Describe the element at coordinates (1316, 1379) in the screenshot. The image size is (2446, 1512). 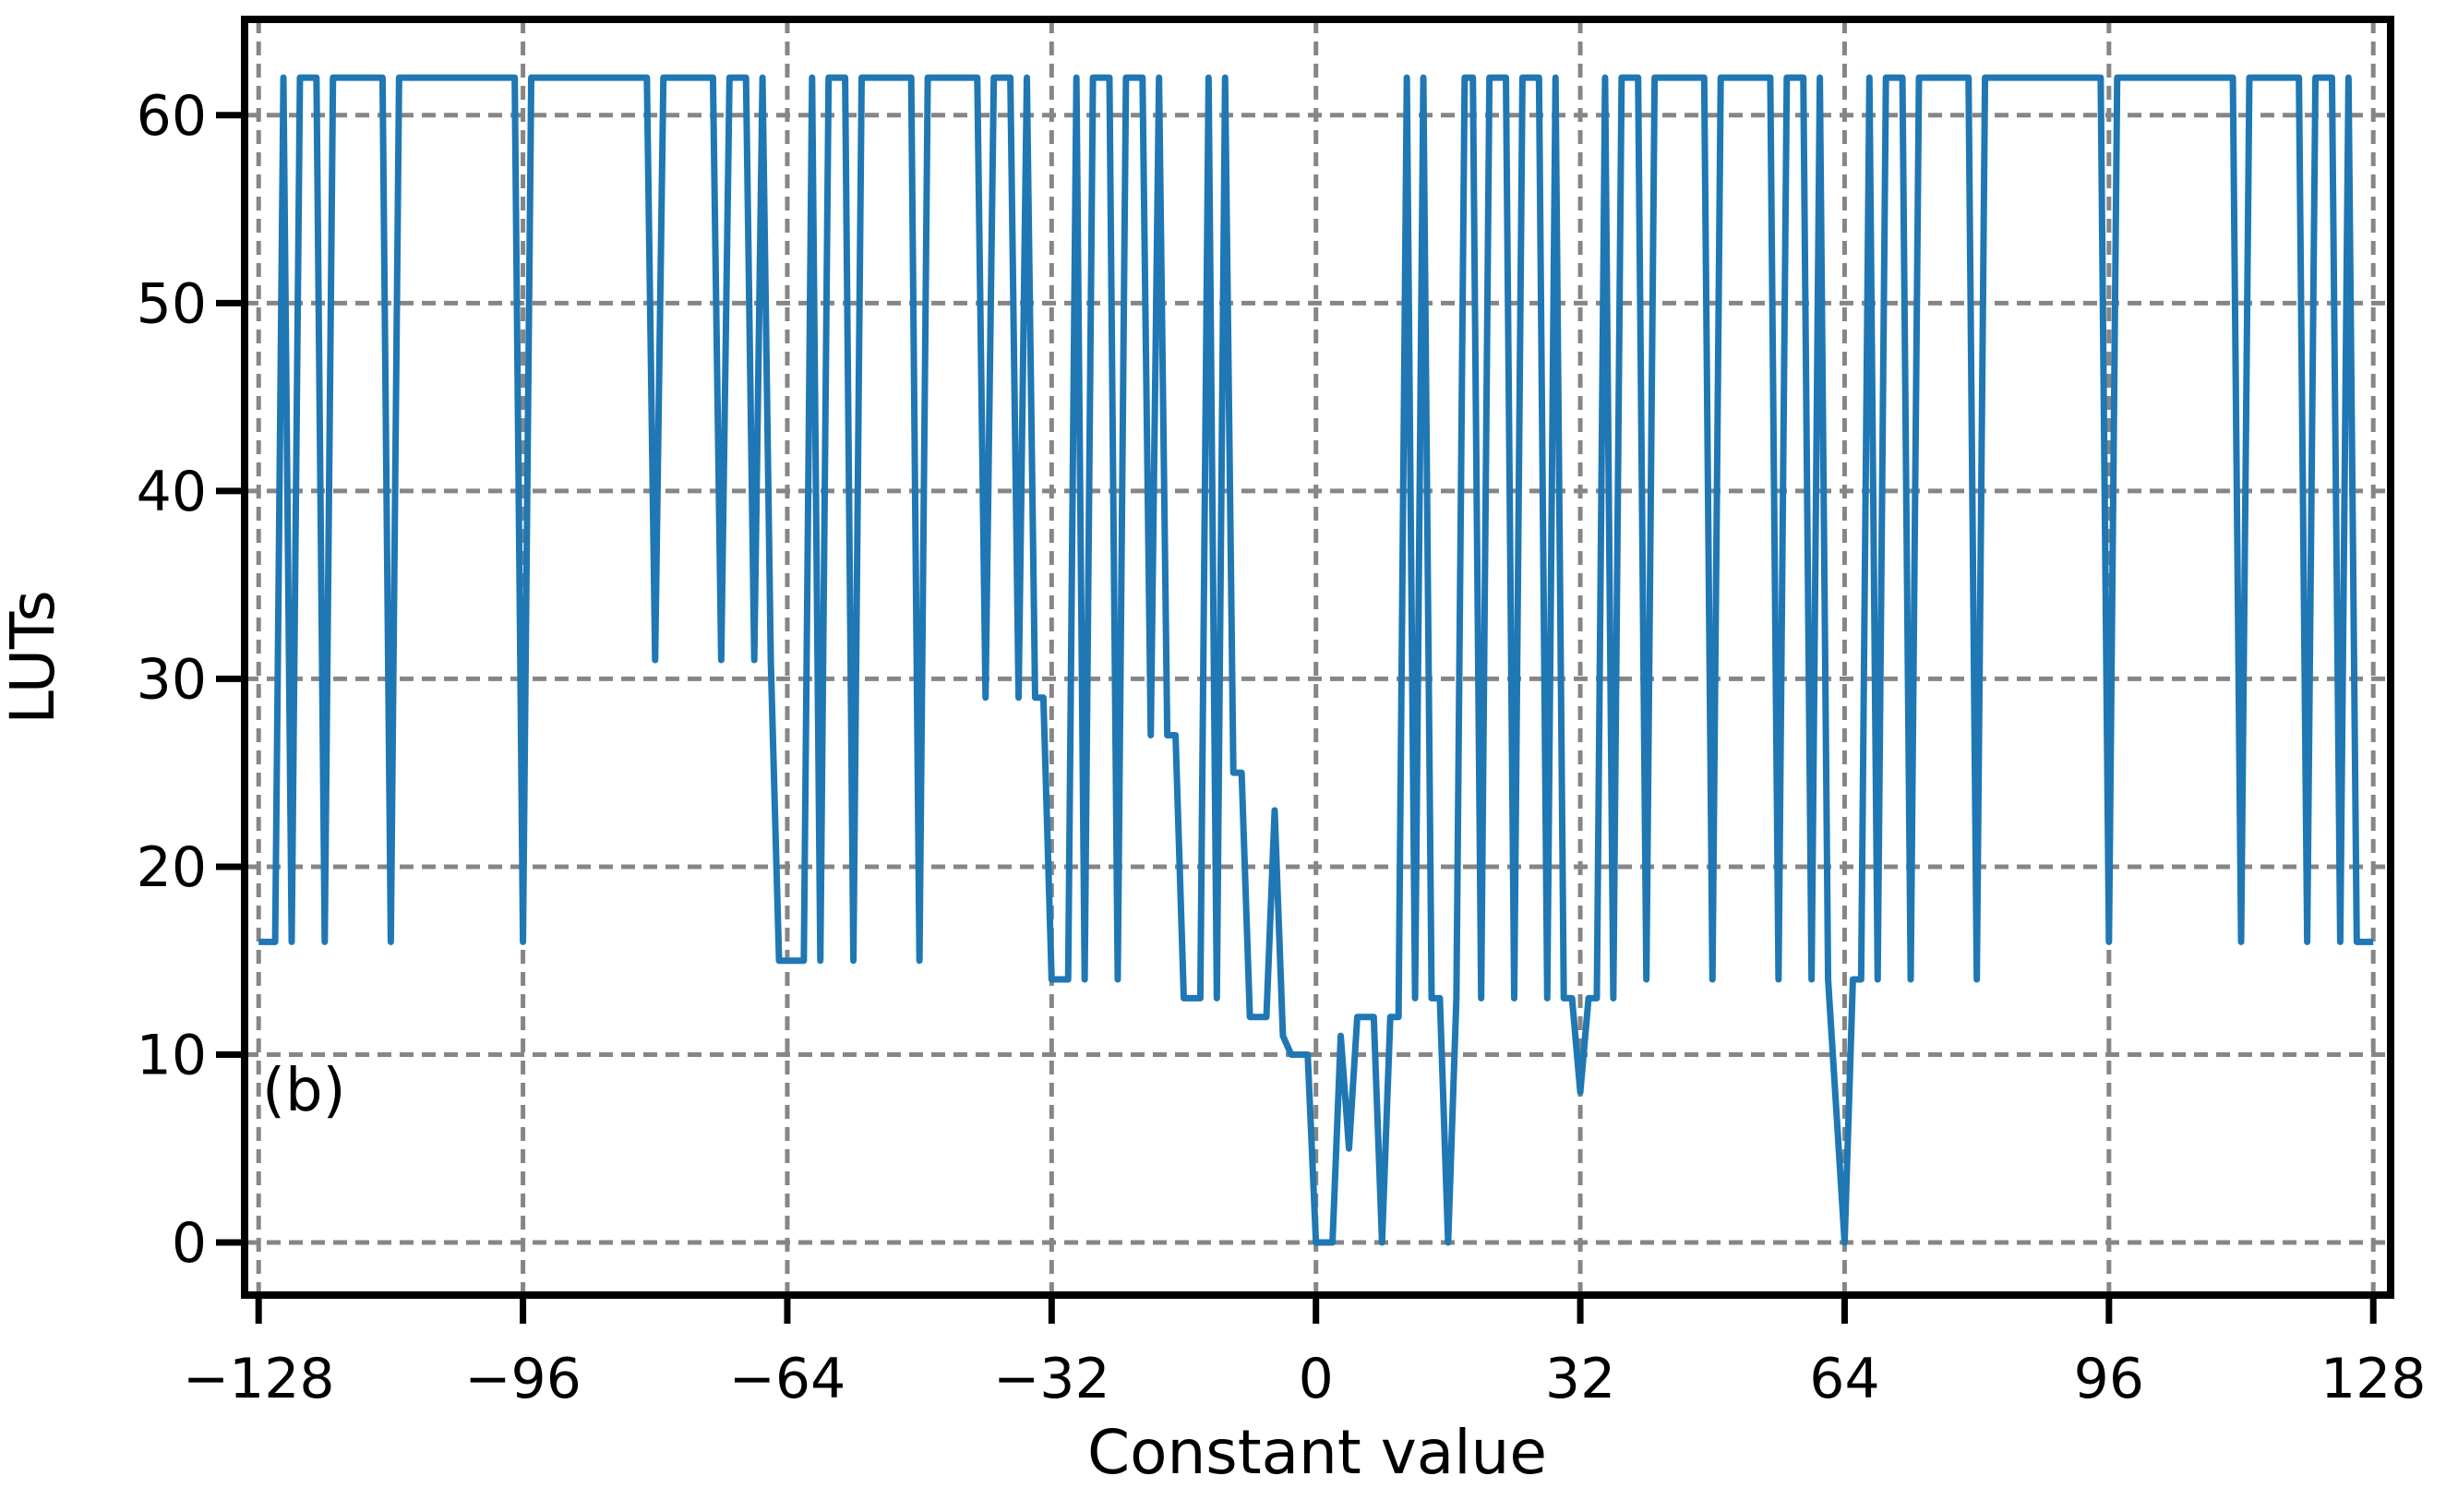
I see `x-tick-label: 0` at that location.